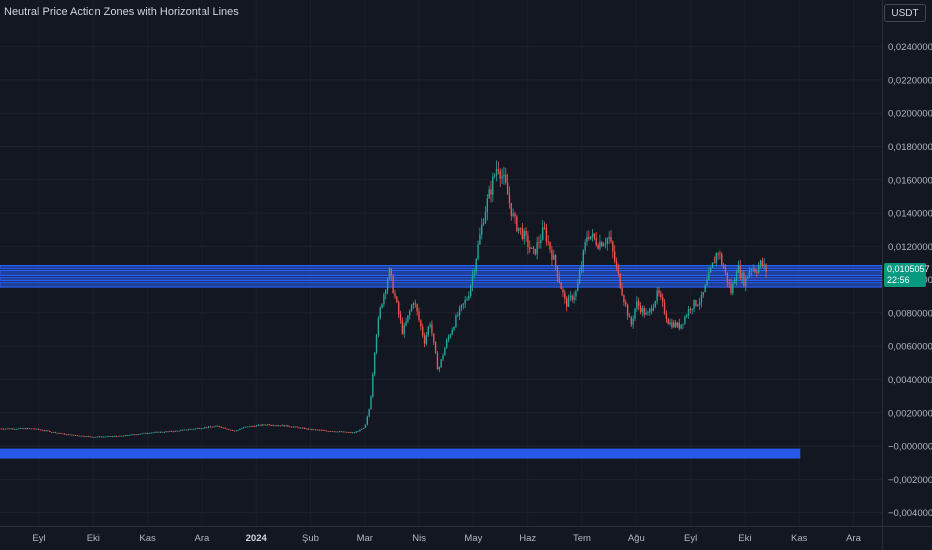 The image size is (932, 550). What do you see at coordinates (419, 538) in the screenshot?
I see `time-tick-label: Nis` at bounding box center [419, 538].